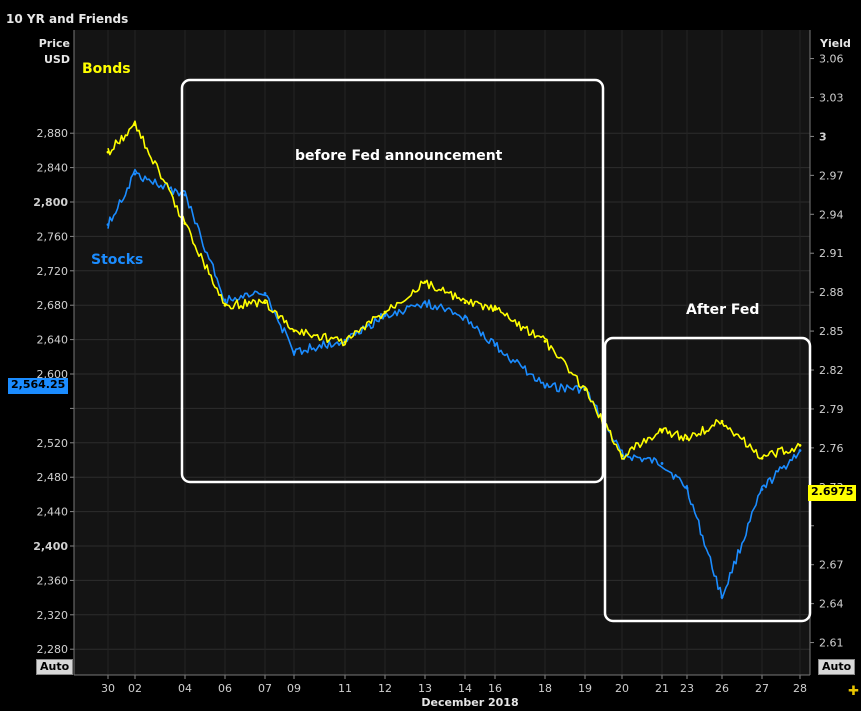 The width and height of the screenshot is (861, 711). Describe the element at coordinates (53, 340) in the screenshot. I see `left-tick-label: 2,640` at that location.